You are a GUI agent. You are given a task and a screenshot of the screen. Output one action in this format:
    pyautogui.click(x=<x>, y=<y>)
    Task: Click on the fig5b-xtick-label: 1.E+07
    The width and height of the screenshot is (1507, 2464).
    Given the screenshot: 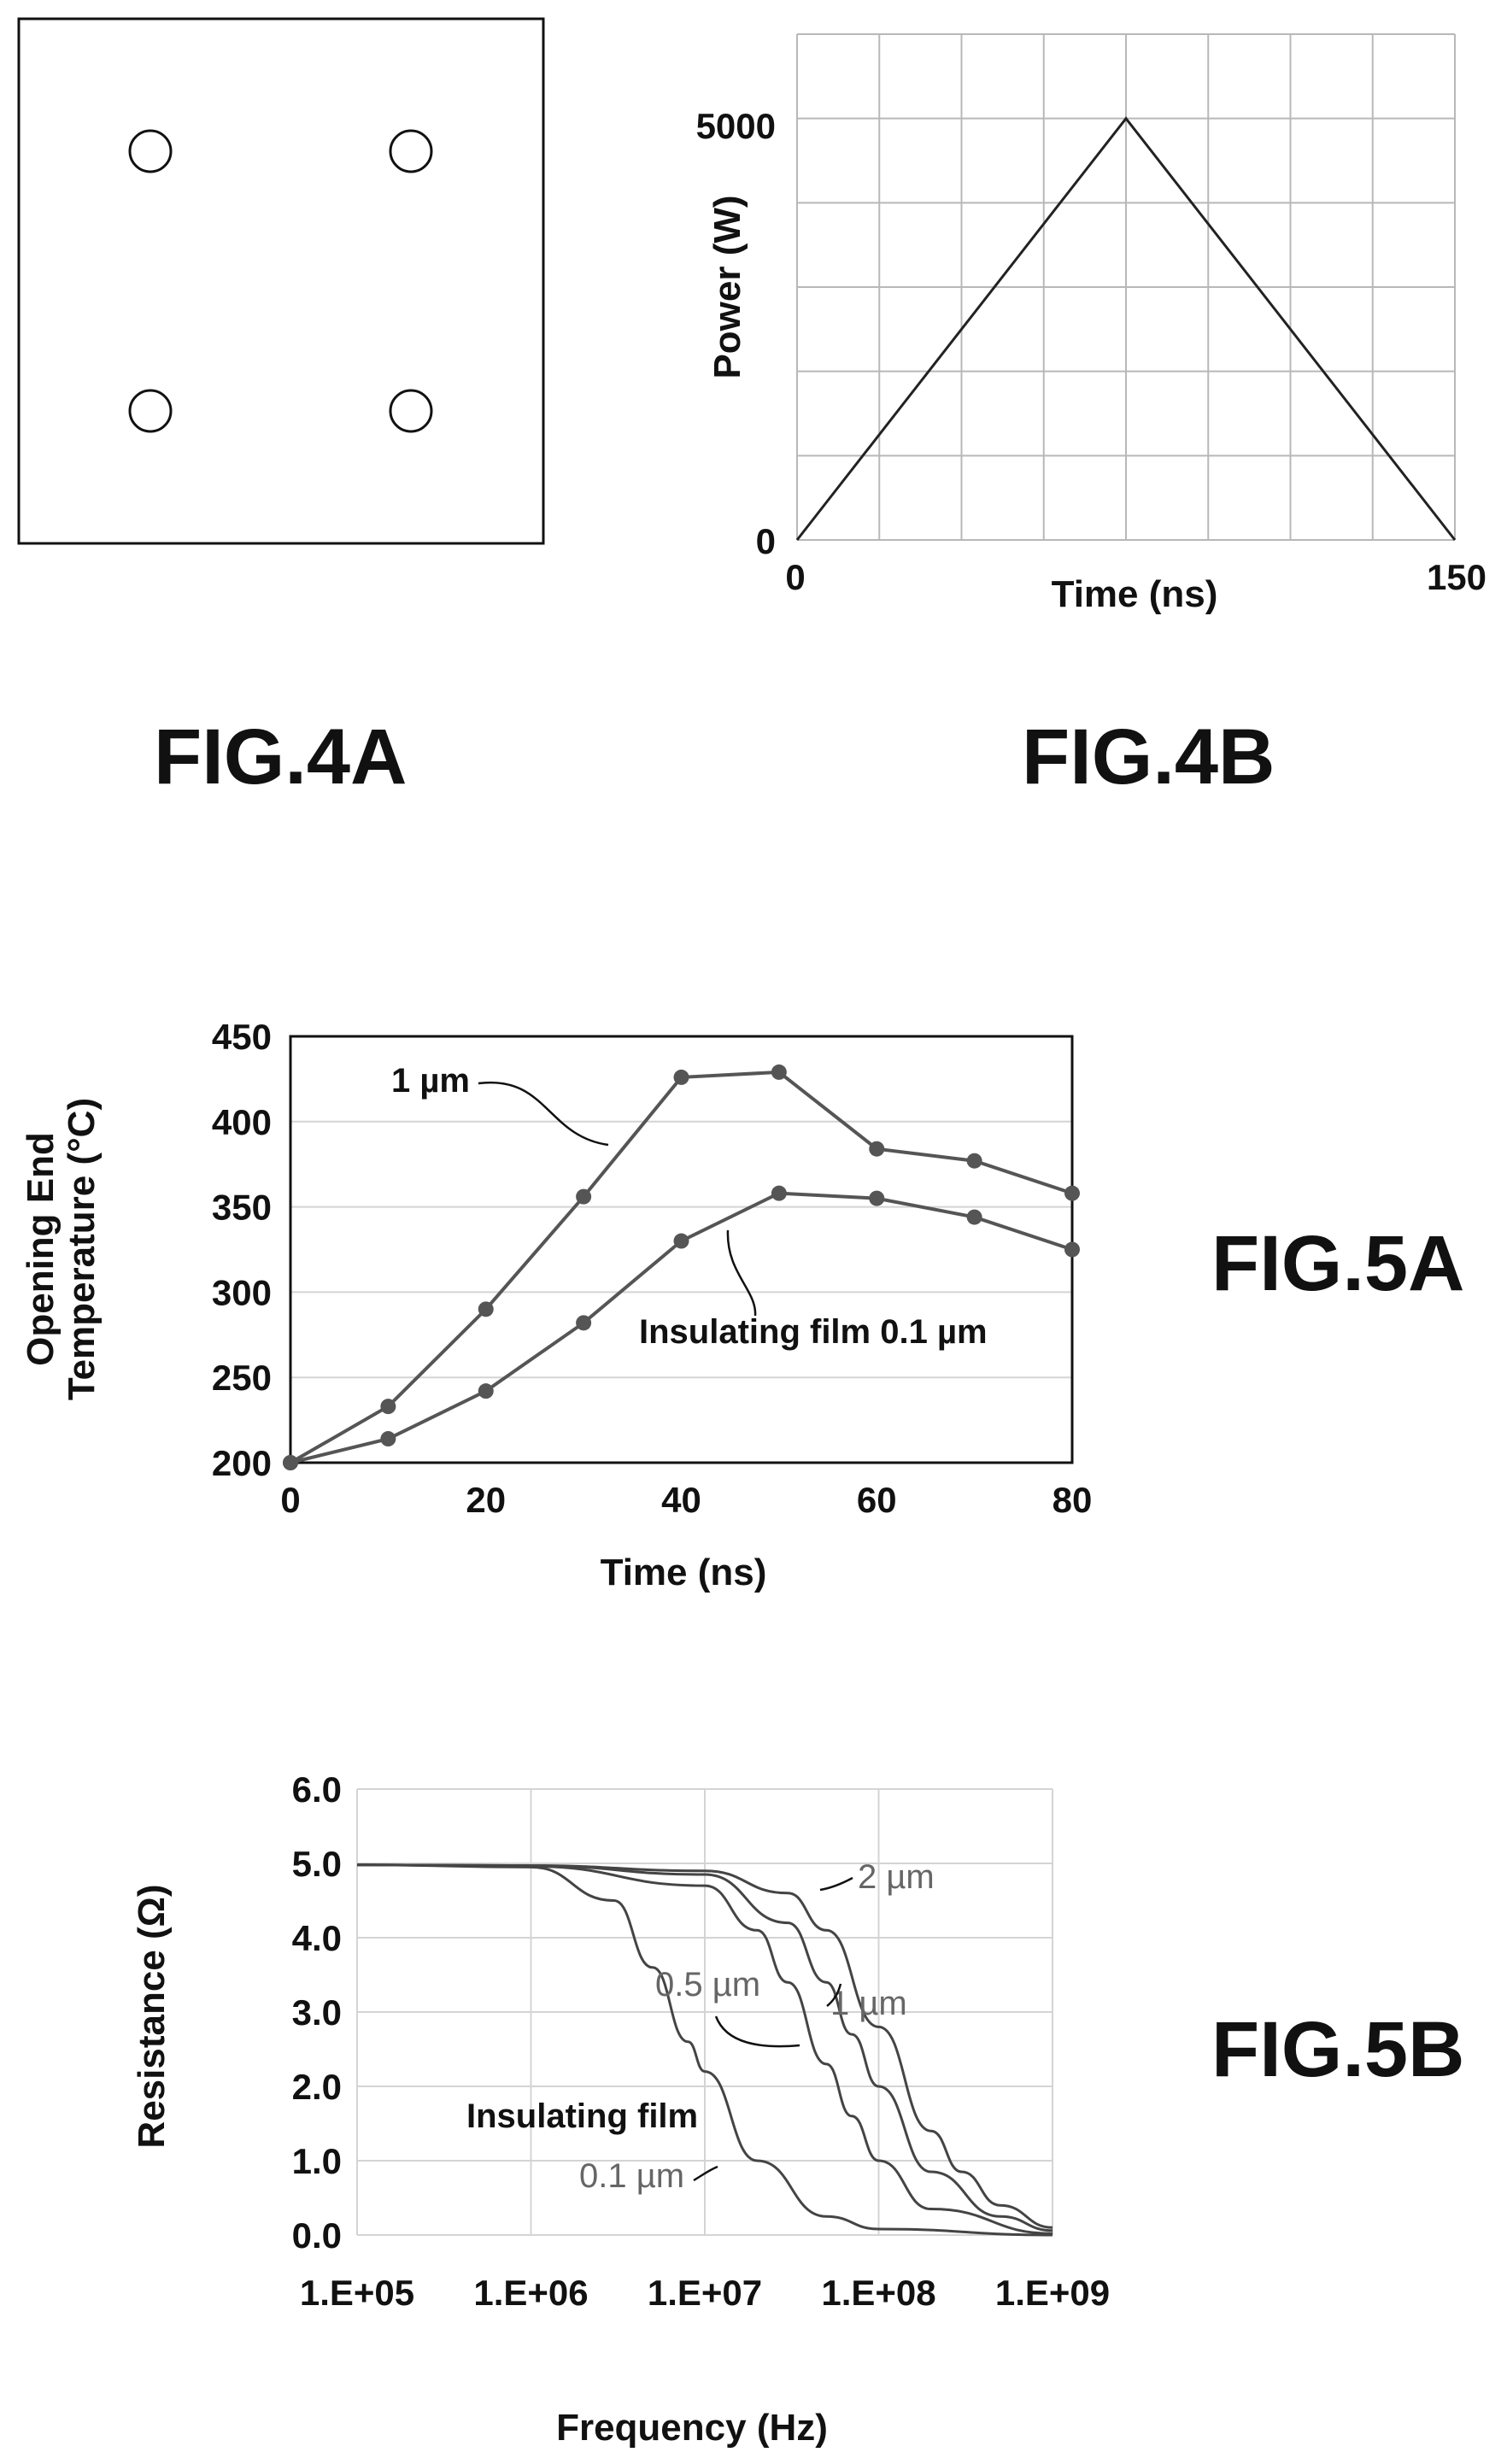 What is the action you would take?
    pyautogui.click(x=705, y=2293)
    